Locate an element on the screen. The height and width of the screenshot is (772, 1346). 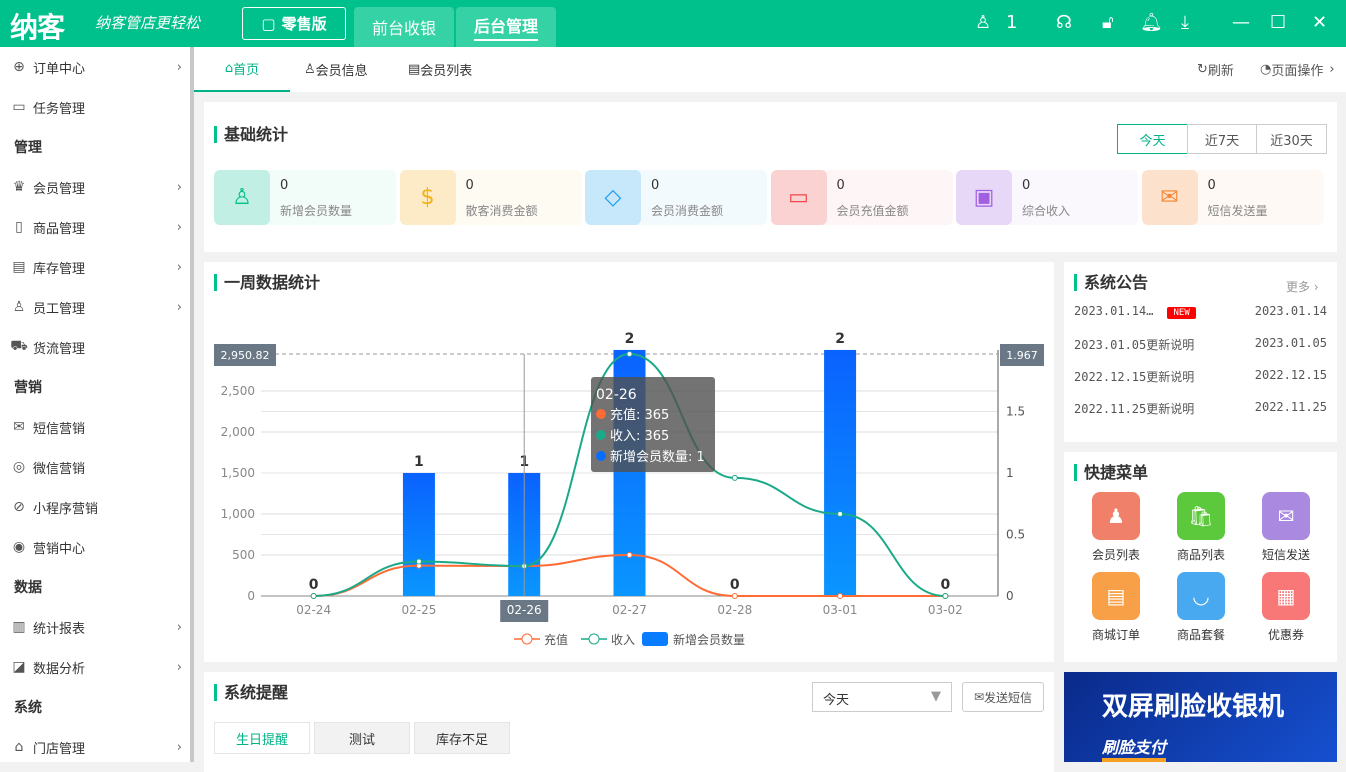
slogan: 纳客管店更轻松 is located at coordinates (148, 23).